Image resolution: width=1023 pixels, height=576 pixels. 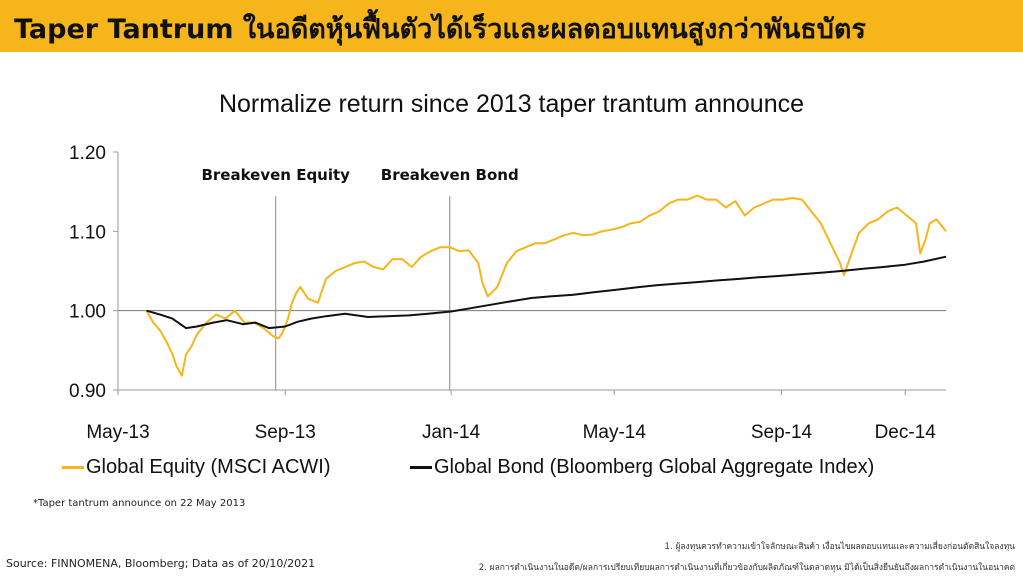 I want to click on y-tick-label: 1.10, so click(x=87, y=232).